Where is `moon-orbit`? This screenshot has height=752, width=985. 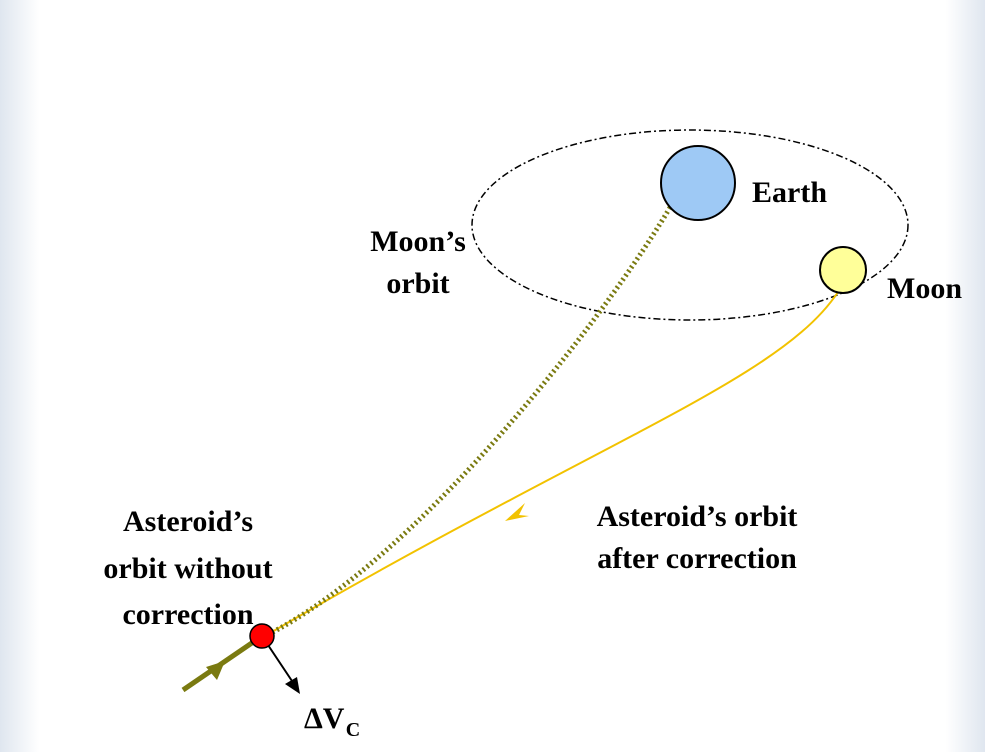 moon-orbit is located at coordinates (690, 225).